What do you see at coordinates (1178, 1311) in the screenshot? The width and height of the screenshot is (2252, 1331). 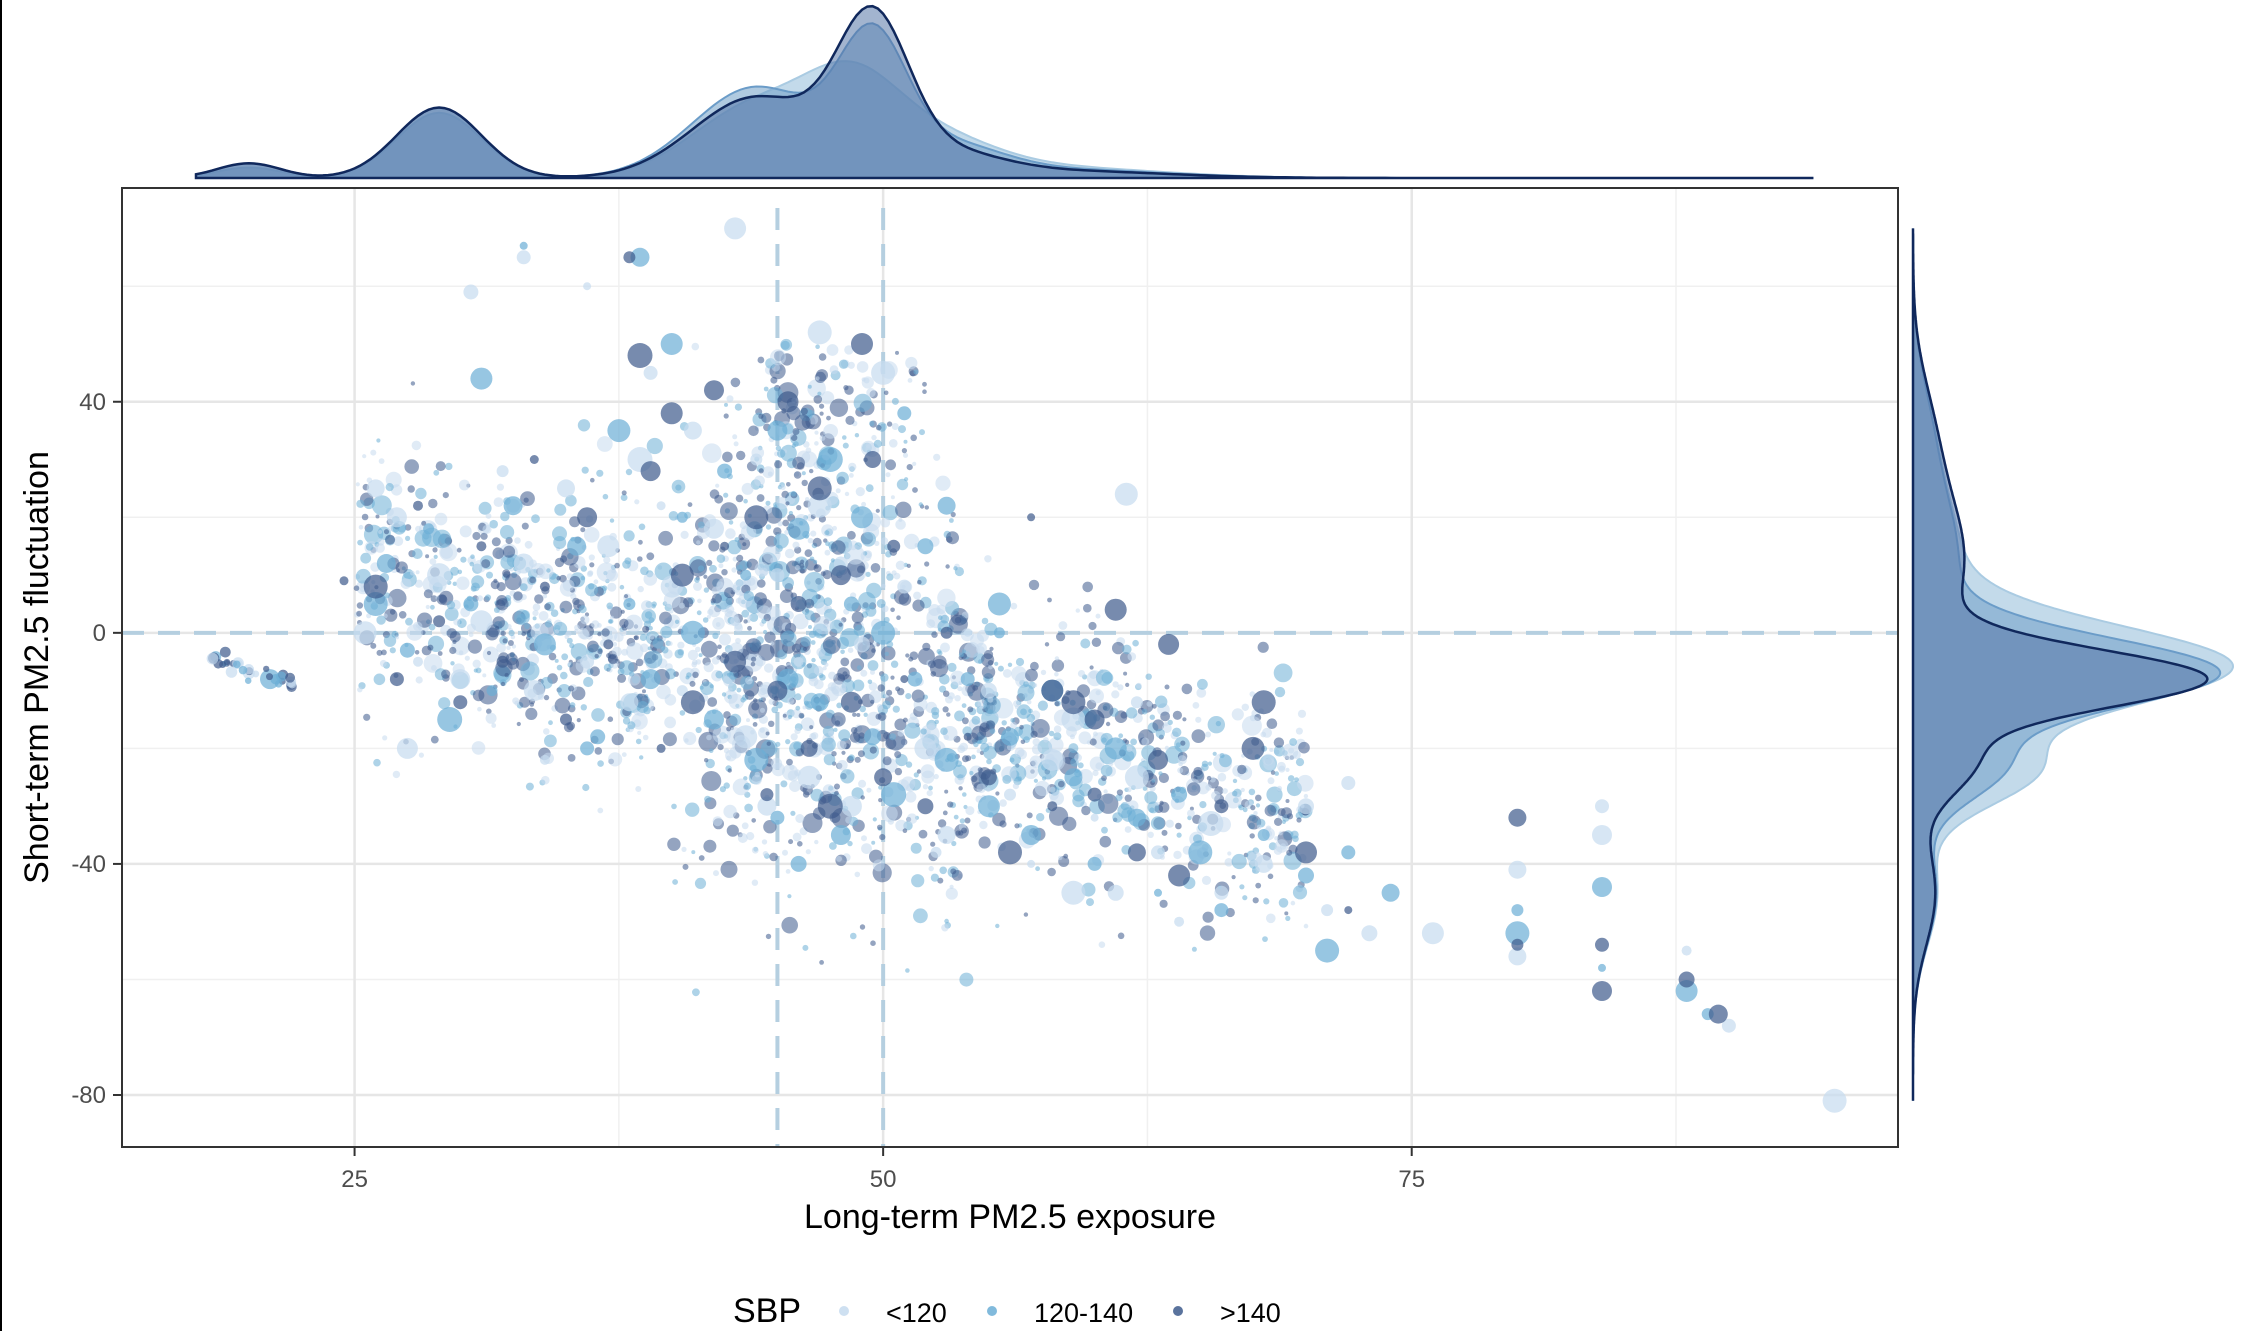 I see `legend-key-point` at bounding box center [1178, 1311].